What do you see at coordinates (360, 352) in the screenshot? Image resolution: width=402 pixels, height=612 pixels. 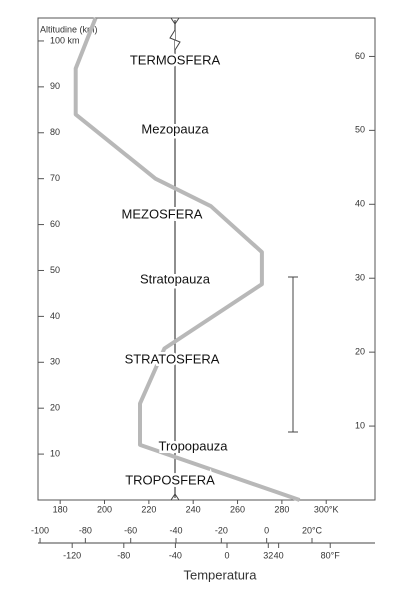 I see `y2-tick-label: 20` at bounding box center [360, 352].